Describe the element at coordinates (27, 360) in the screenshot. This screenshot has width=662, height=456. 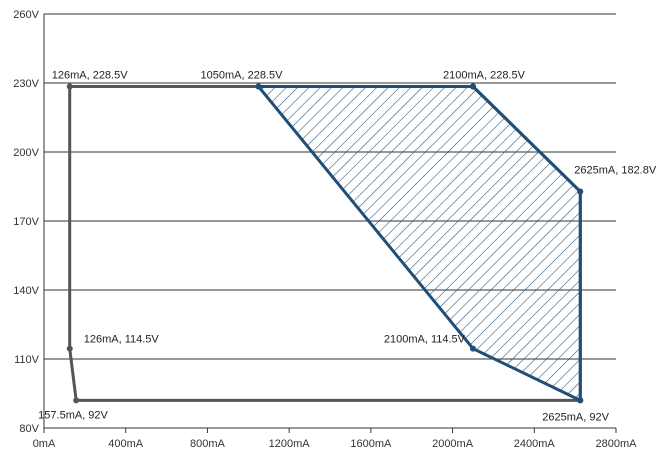
I see `y-tick-label: 110V` at that location.